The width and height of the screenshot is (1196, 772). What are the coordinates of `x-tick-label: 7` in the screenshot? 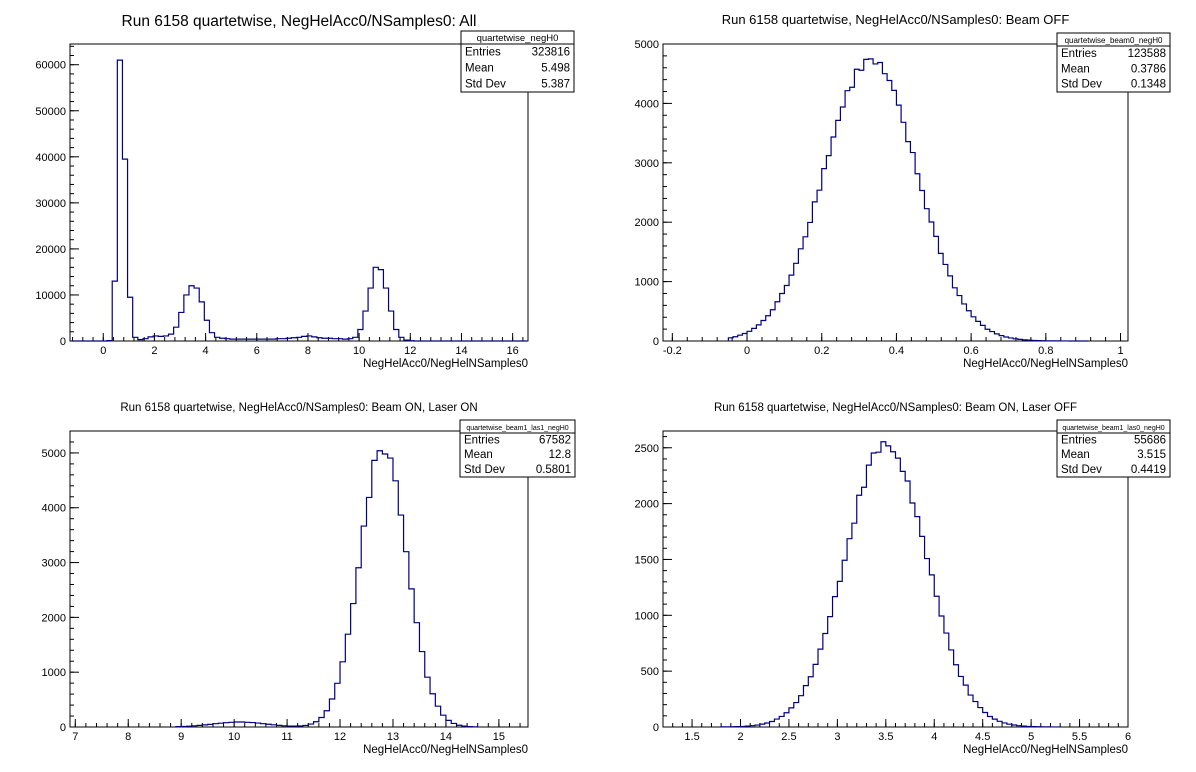 It's located at (75, 737).